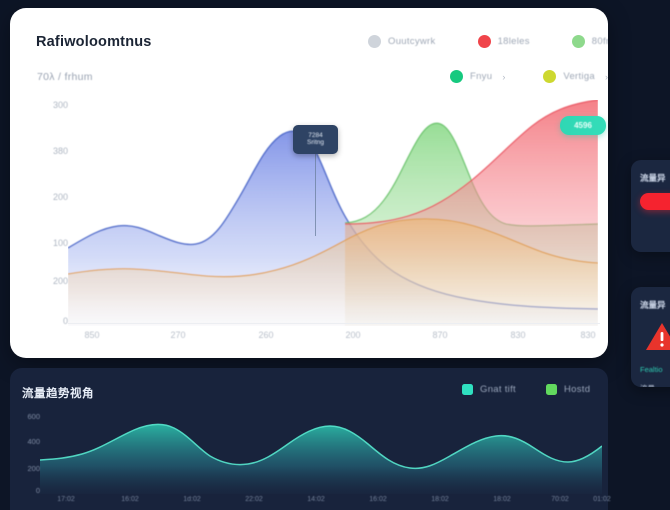  I want to click on x-tick: 1d:02, so click(192, 499).